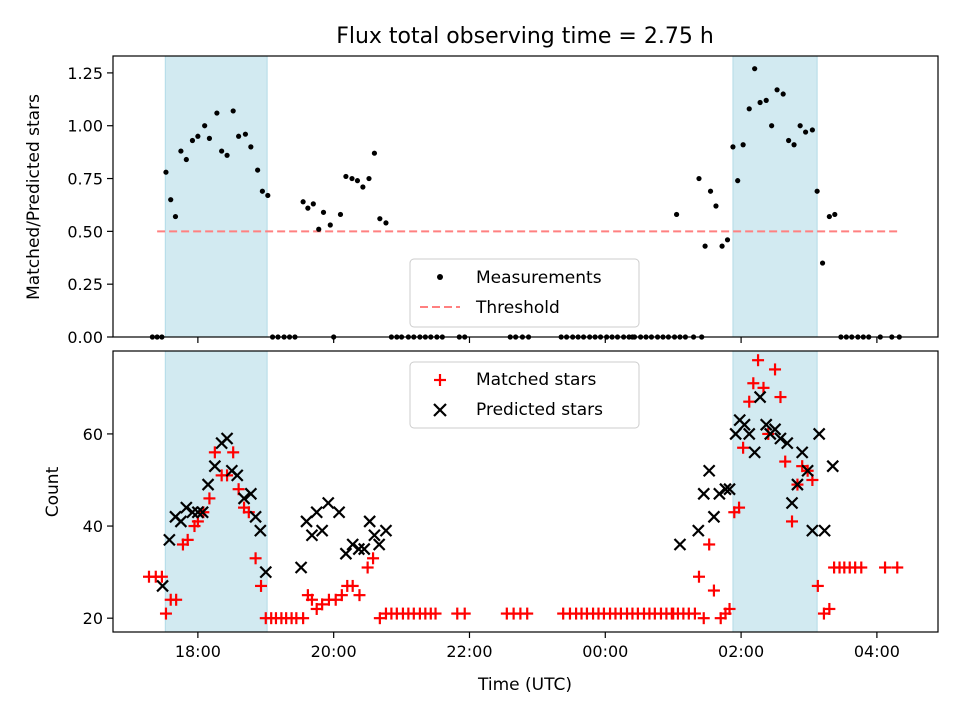 The width and height of the screenshot is (960, 720). What do you see at coordinates (524, 395) in the screenshot?
I see `bottom-legend: Matched stars Predicted stars` at bounding box center [524, 395].